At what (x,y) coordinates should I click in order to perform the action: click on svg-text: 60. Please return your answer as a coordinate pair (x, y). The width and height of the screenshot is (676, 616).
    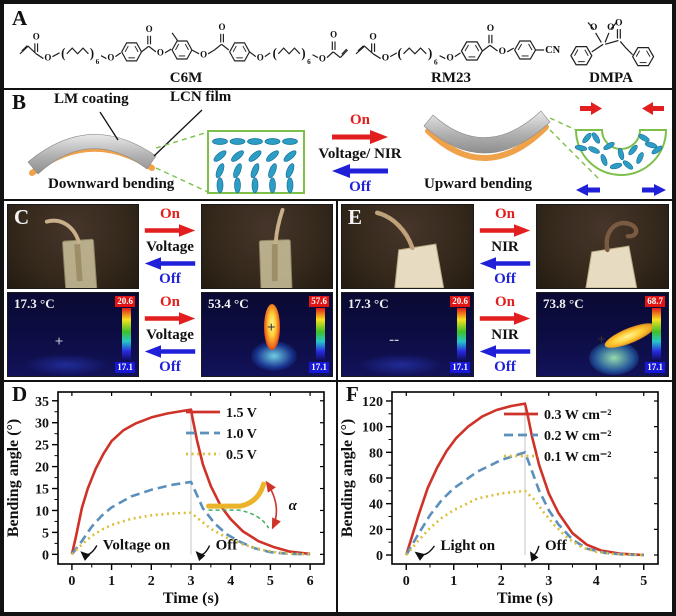
    Looking at the image, I should click on (376, 479).